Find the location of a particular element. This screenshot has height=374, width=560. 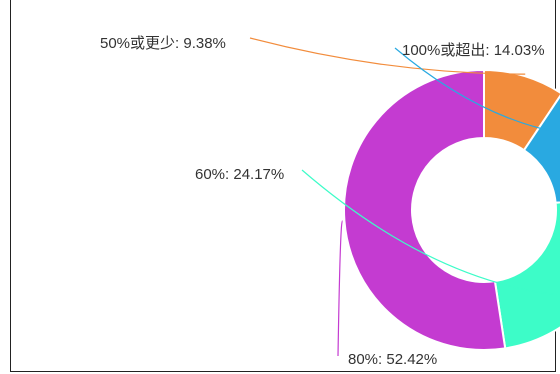

data-label-60: 60%: 24.17% is located at coordinates (239, 174).